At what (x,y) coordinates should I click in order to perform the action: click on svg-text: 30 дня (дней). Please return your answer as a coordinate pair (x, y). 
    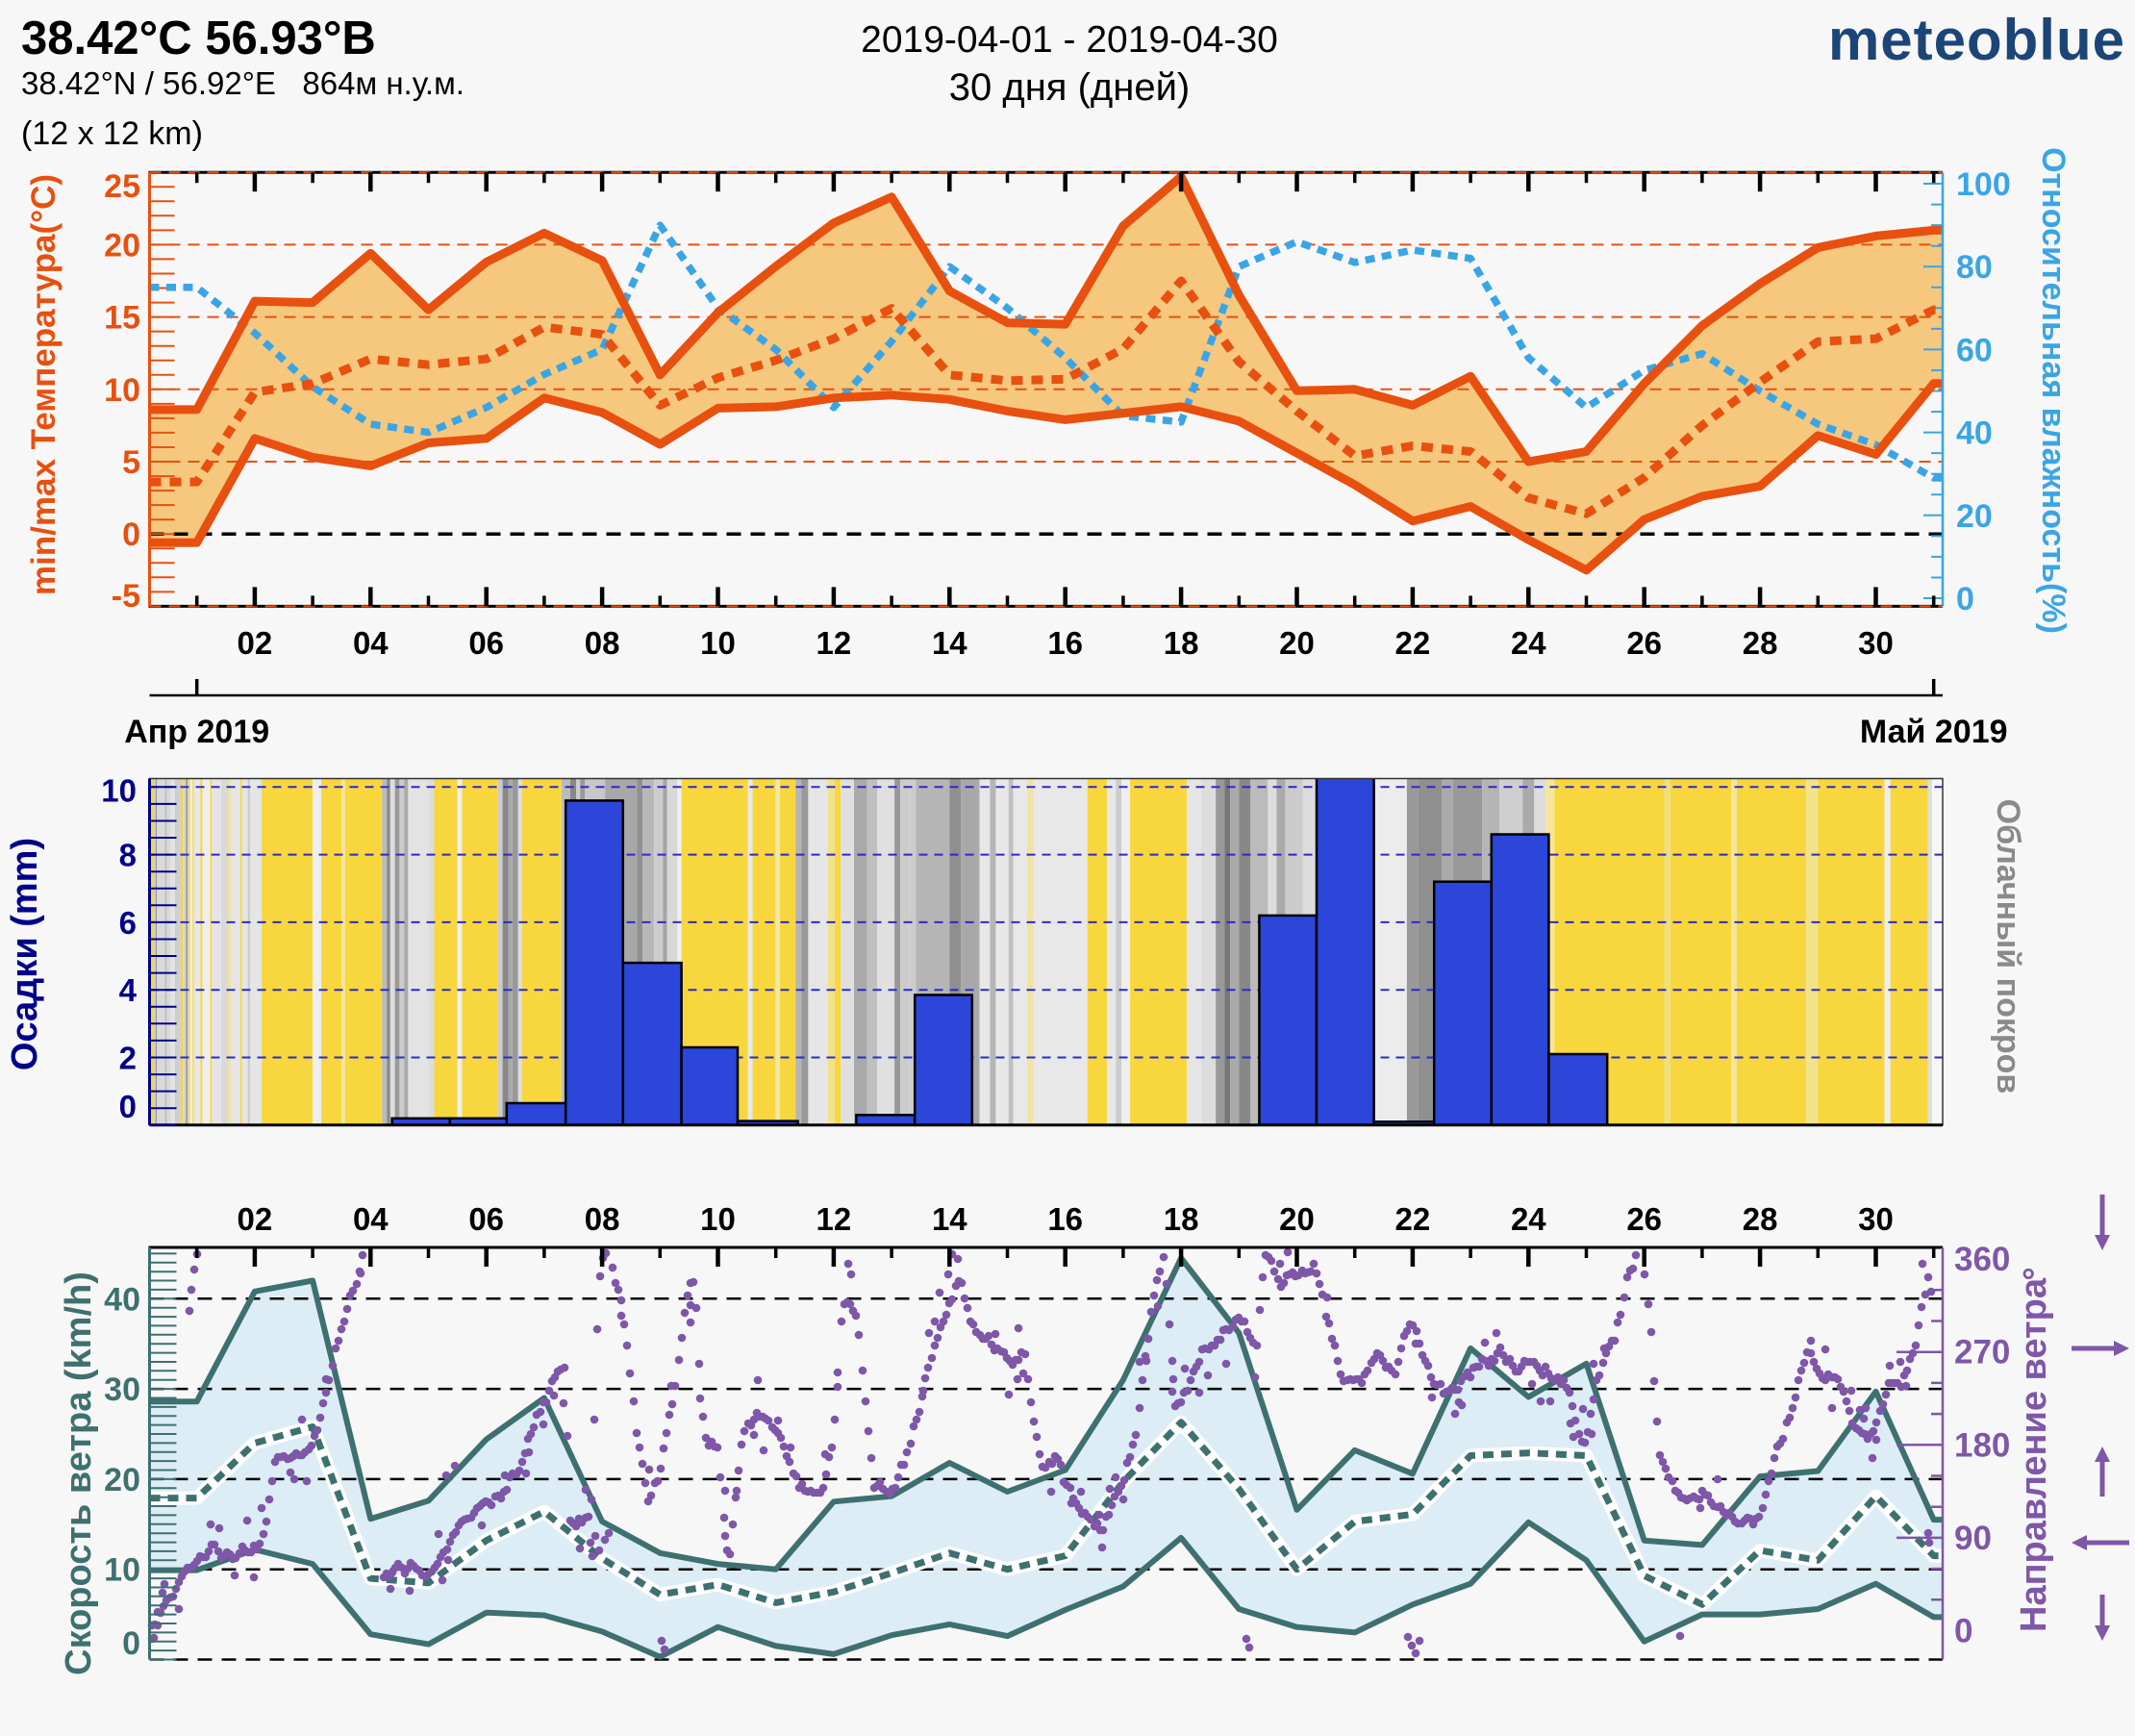
    Looking at the image, I should click on (1069, 87).